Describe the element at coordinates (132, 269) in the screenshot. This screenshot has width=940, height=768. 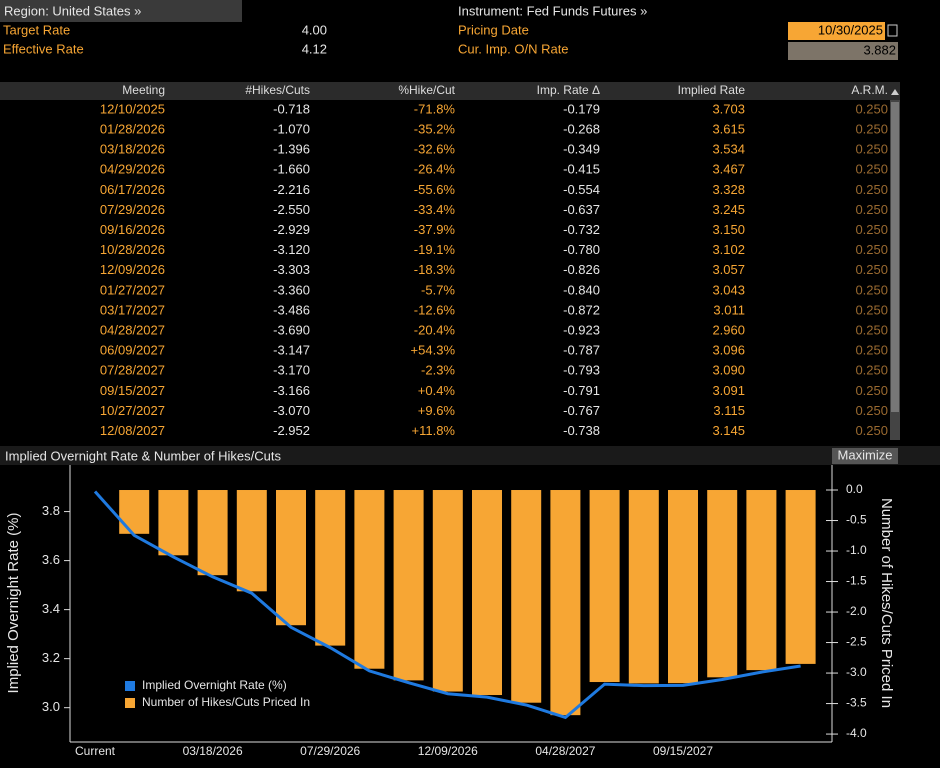
I see `cell: 12/09/2026` at that location.